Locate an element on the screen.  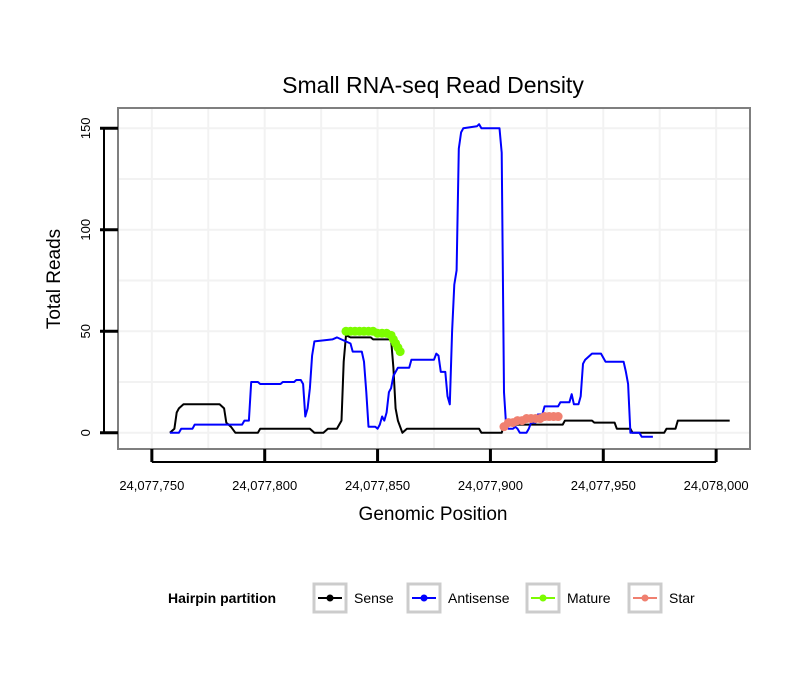
x-tick-label: 24,077,800 is located at coordinates (264, 485).